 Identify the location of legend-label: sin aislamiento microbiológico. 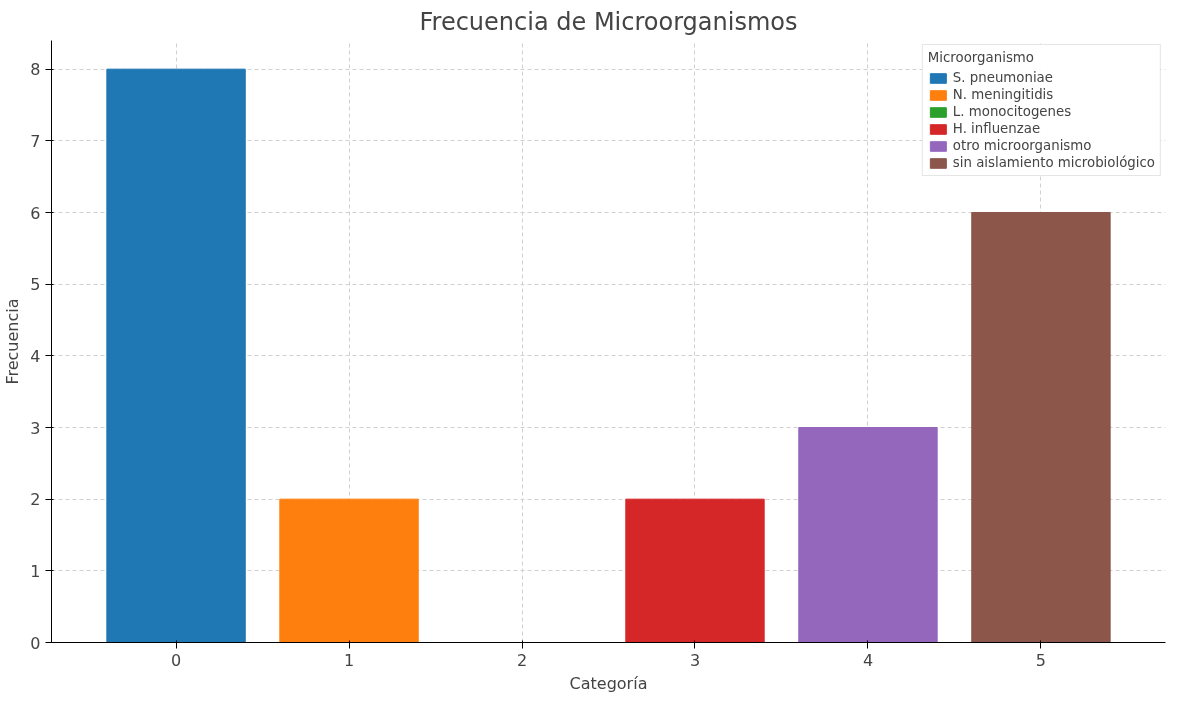
(1053, 162).